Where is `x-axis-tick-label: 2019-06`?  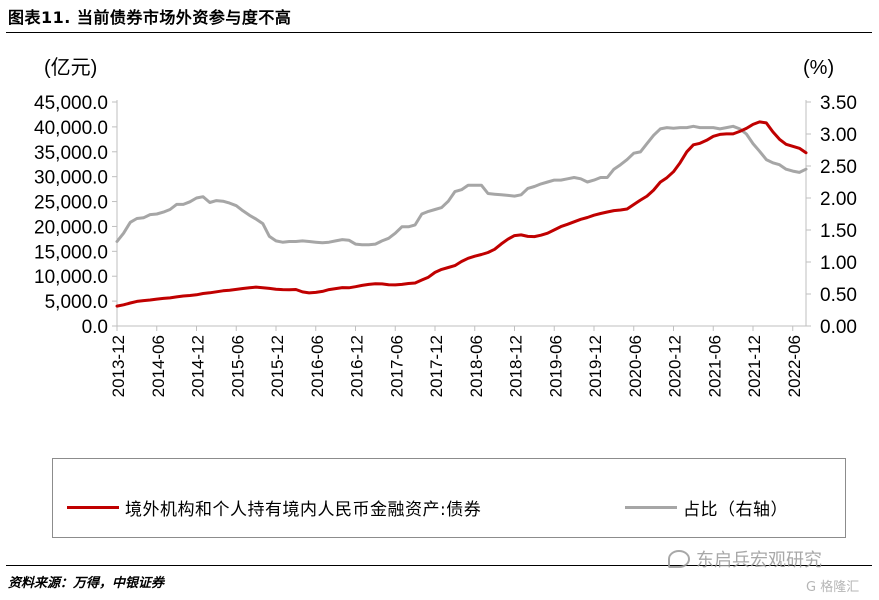
x-axis-tick-label: 2019-06 is located at coordinates (555, 366).